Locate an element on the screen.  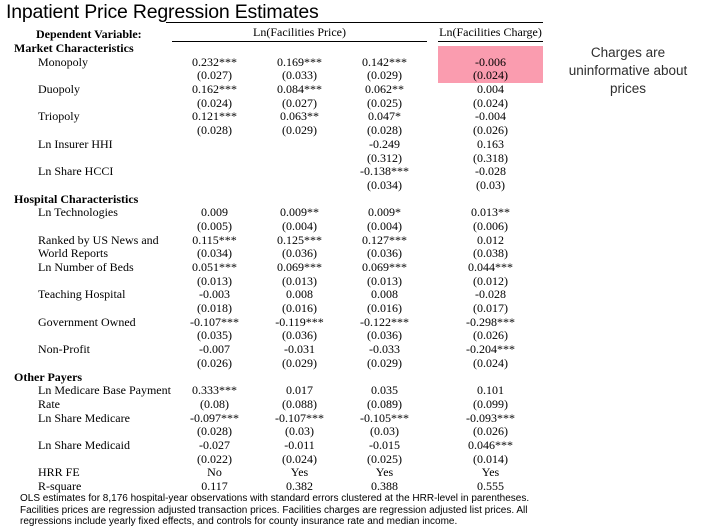
row-label: Ln Technologies is located at coordinates (78, 212).